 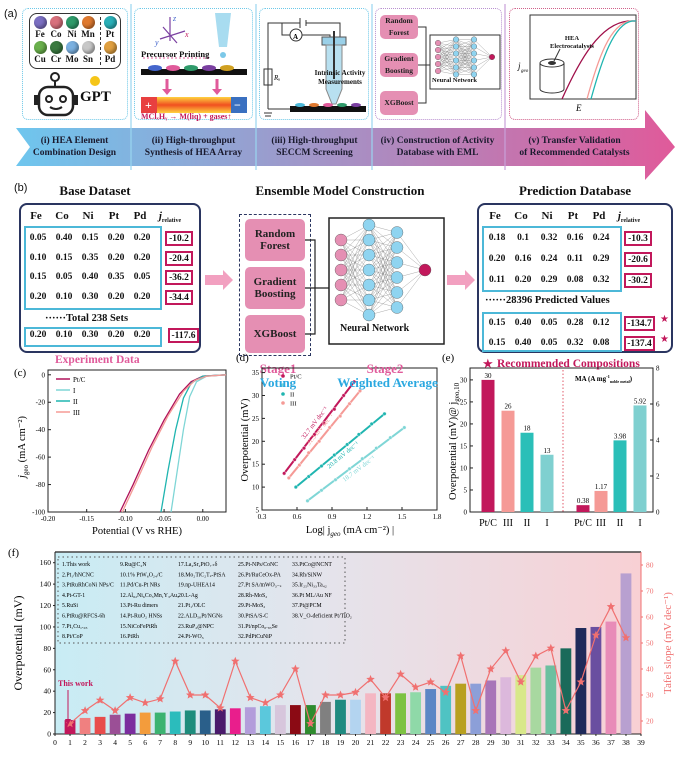 I want to click on tick-label: -100, so click(x=38, y=513).